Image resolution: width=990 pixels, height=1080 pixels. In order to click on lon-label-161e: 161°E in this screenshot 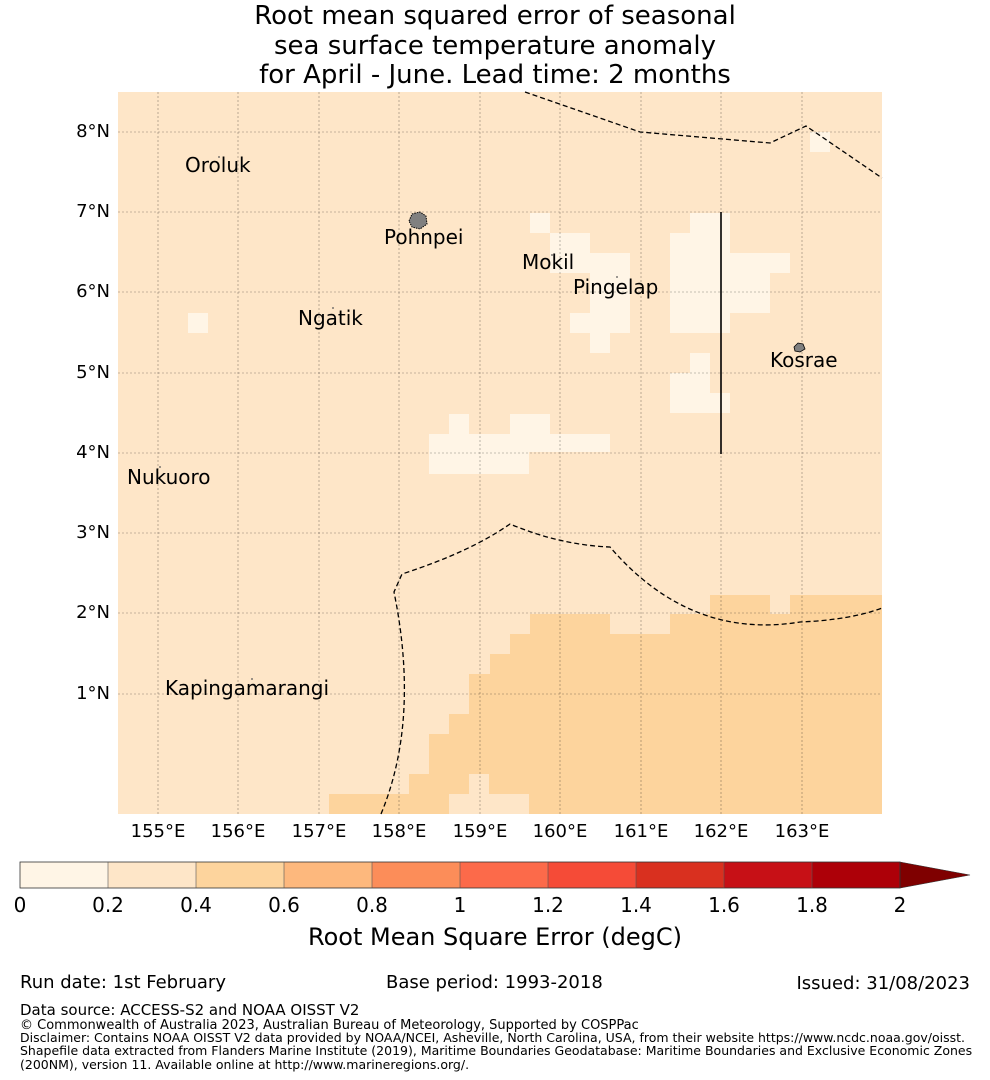, I will do `click(641, 831)`.